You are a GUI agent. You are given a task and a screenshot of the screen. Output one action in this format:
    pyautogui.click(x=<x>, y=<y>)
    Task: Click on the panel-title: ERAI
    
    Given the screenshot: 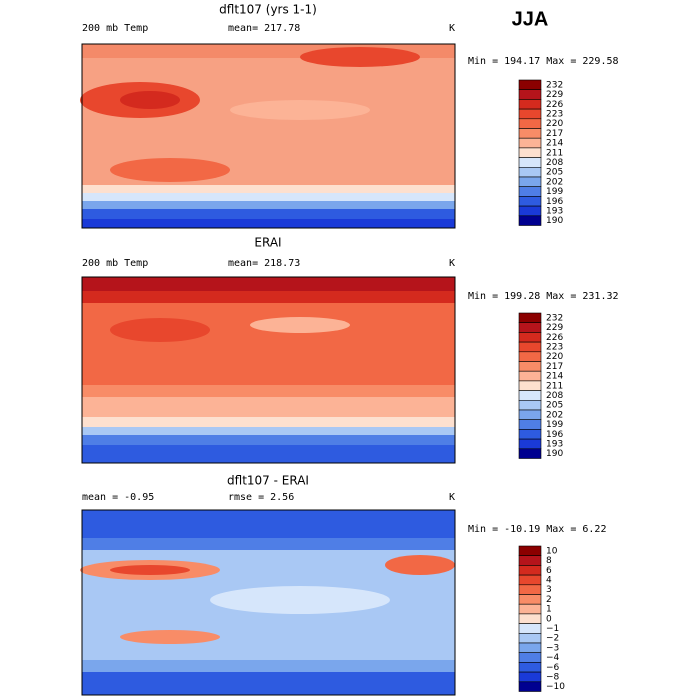 What is the action you would take?
    pyautogui.click(x=267, y=243)
    